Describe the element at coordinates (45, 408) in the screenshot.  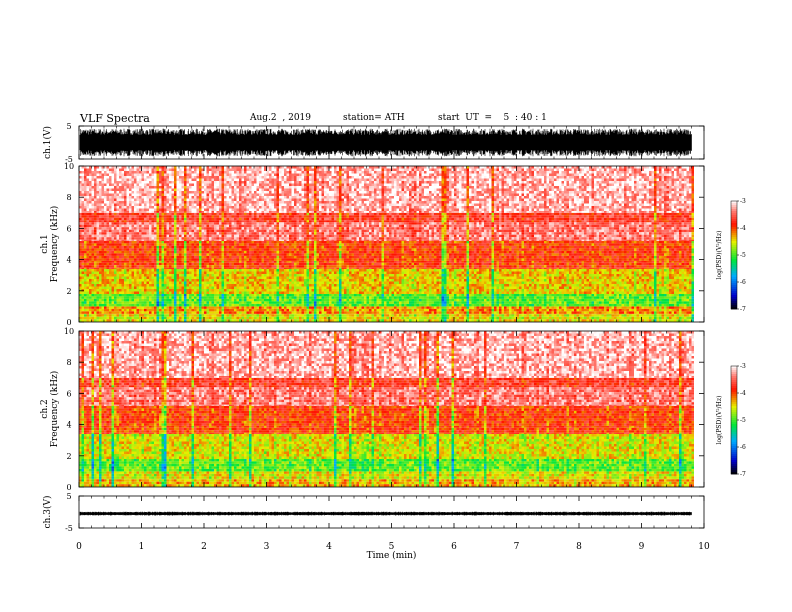
I see `channel-label: ch.2` at that location.